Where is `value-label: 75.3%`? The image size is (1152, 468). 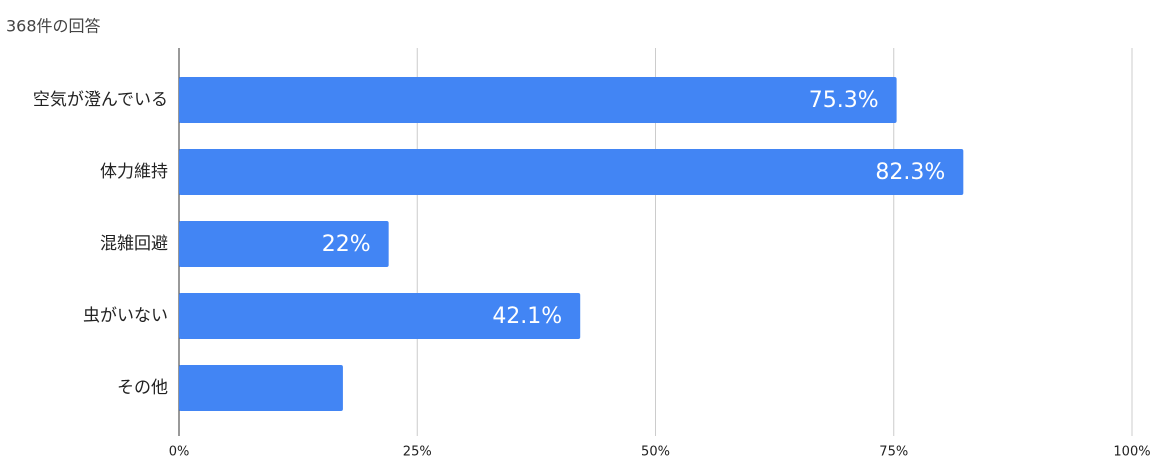 value-label: 75.3% is located at coordinates (844, 100).